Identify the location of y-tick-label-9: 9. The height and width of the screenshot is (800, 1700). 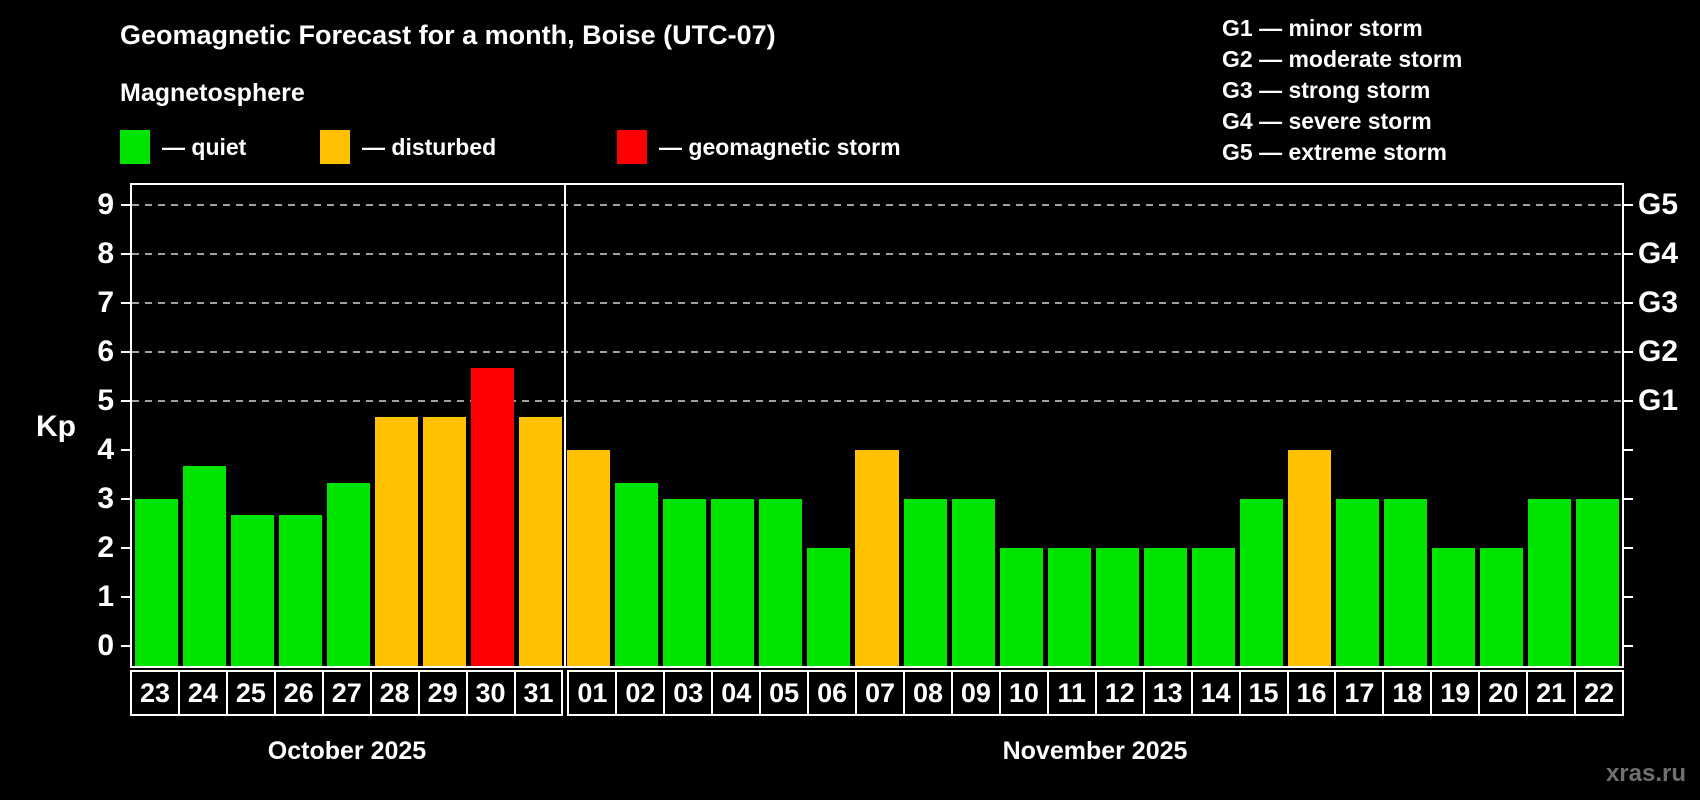
(105, 204).